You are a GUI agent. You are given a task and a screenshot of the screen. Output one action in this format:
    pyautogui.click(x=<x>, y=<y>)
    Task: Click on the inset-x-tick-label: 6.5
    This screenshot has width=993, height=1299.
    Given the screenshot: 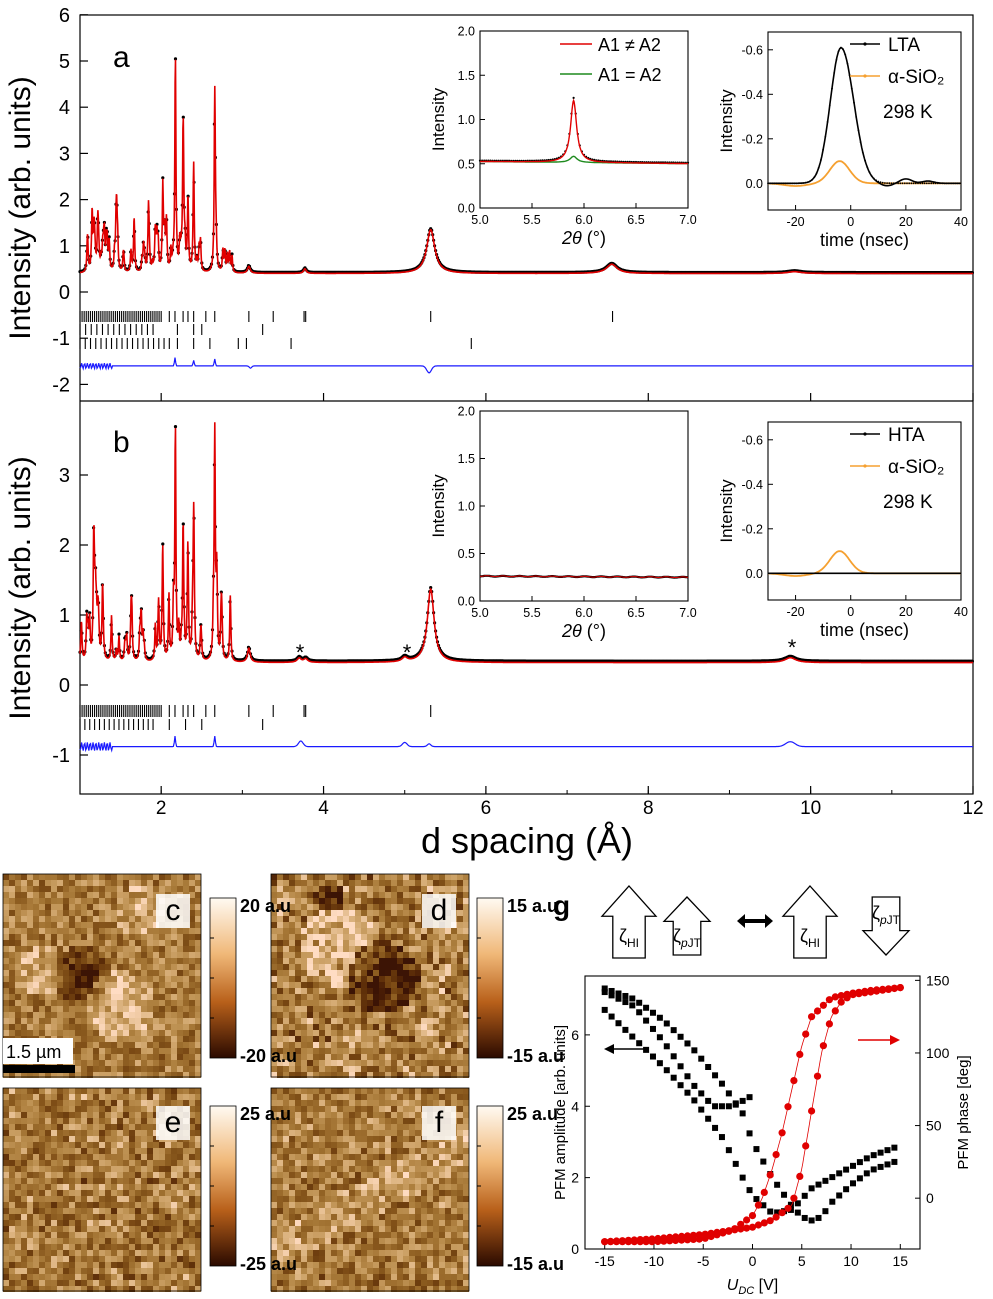 What is the action you would take?
    pyautogui.click(x=635, y=220)
    